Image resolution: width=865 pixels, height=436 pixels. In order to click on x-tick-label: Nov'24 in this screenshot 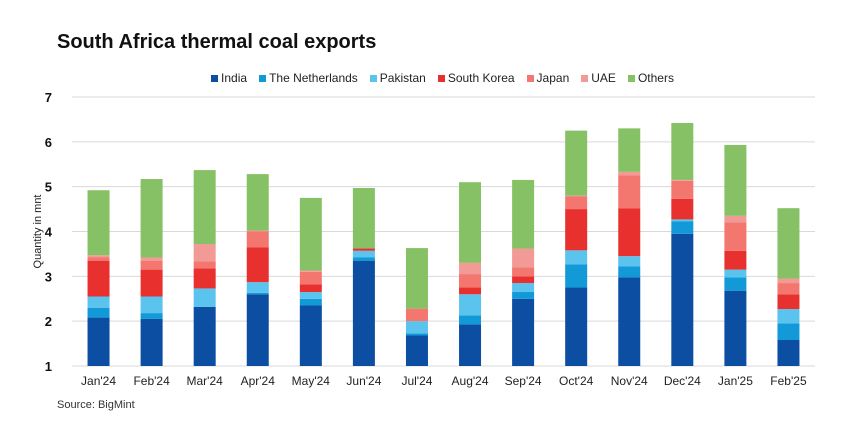, I will do `click(629, 381)`.